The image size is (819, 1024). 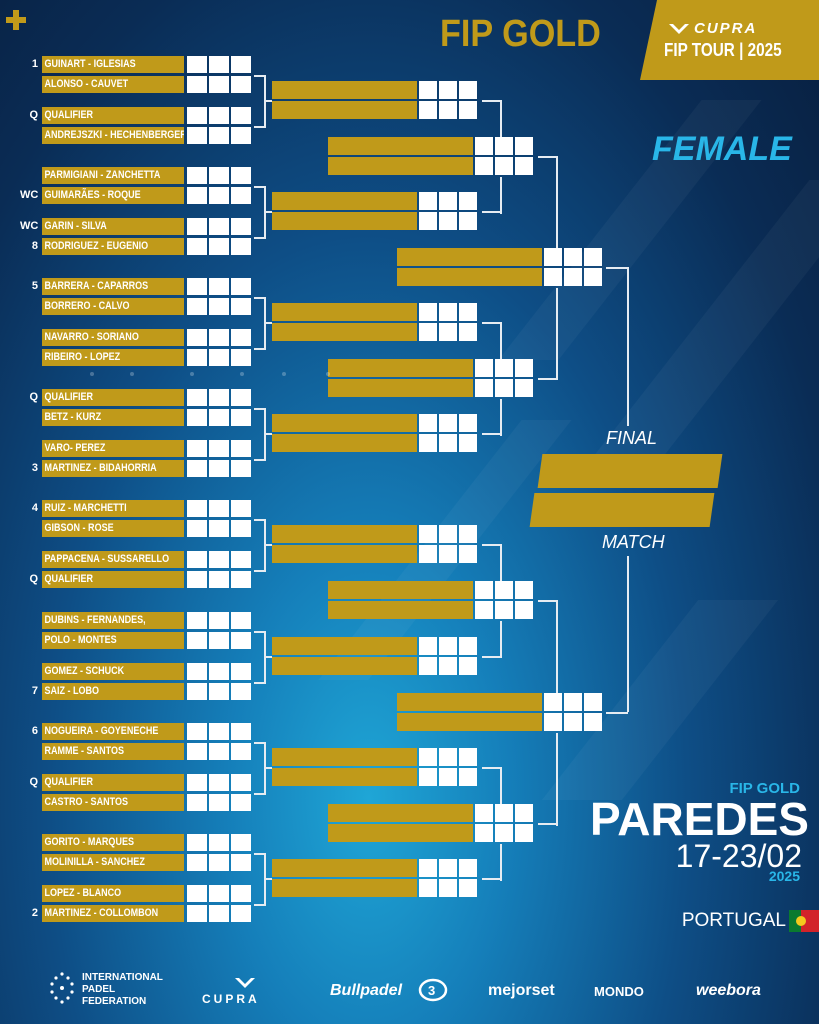 What do you see at coordinates (34, 691) in the screenshot?
I see `team-seed: 7` at bounding box center [34, 691].